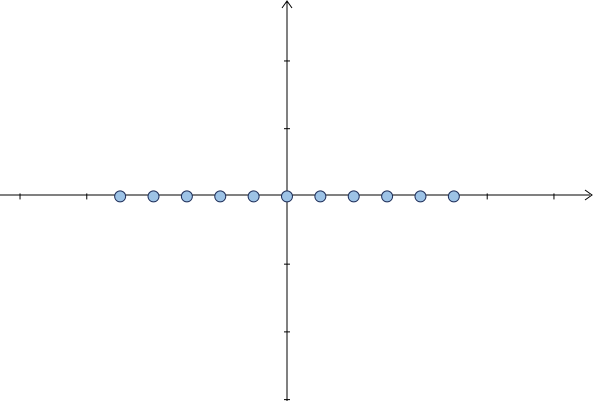 This screenshot has height=403, width=594. I want to click on x-axis-arrowhead, so click(588, 195).